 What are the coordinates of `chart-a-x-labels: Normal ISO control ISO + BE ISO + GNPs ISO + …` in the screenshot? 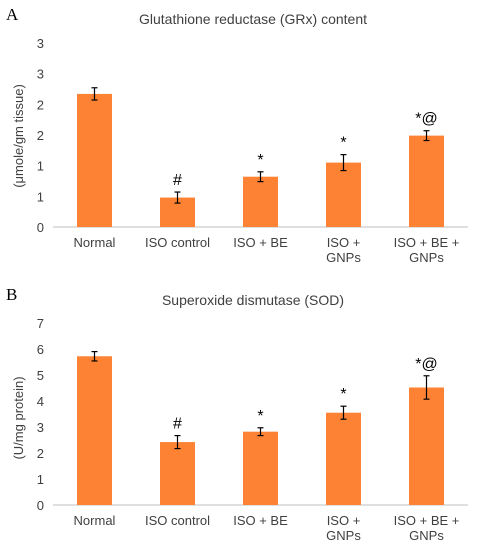 It's located at (267, 250).